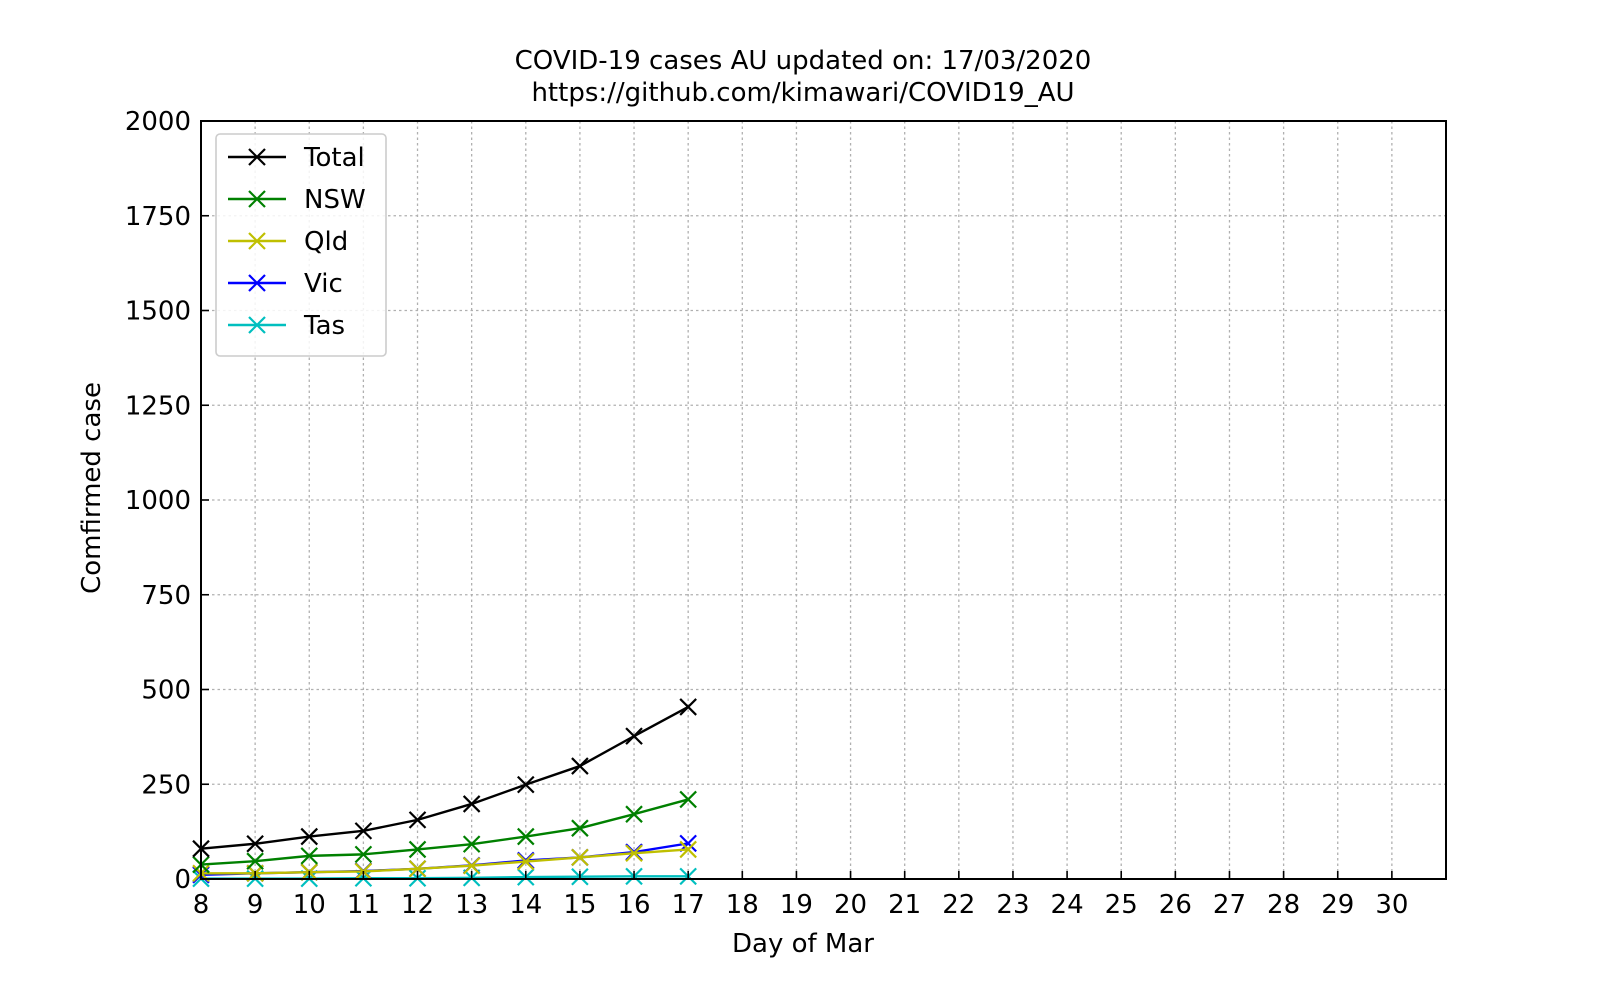  Describe the element at coordinates (166, 596) in the screenshot. I see `y-tick-label: 750` at that location.